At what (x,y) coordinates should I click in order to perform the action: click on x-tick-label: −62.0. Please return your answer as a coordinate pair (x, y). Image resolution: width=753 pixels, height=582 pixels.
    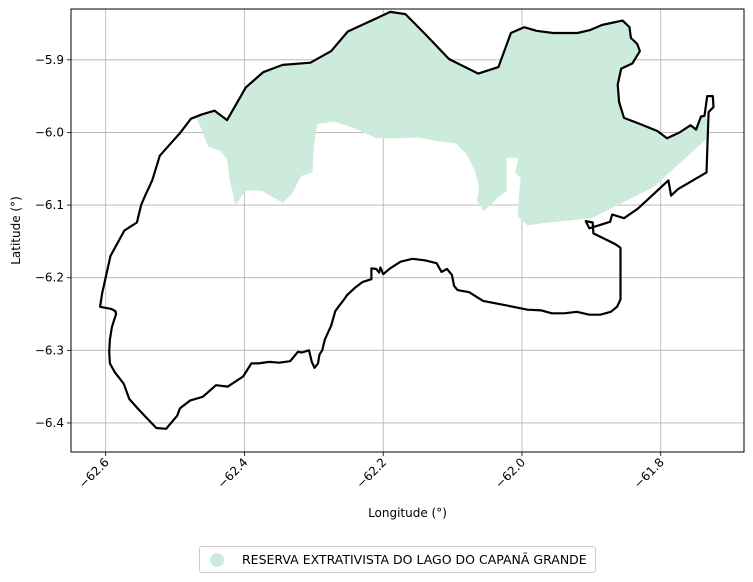
    Looking at the image, I should click on (510, 473).